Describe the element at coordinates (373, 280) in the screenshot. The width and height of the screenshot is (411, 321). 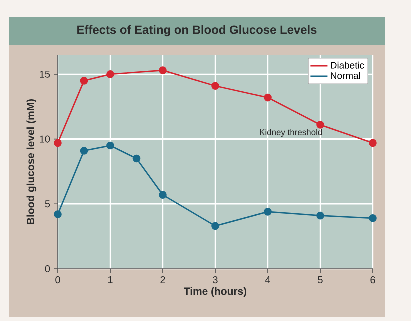
I see `x-tick-label: 6` at that location.